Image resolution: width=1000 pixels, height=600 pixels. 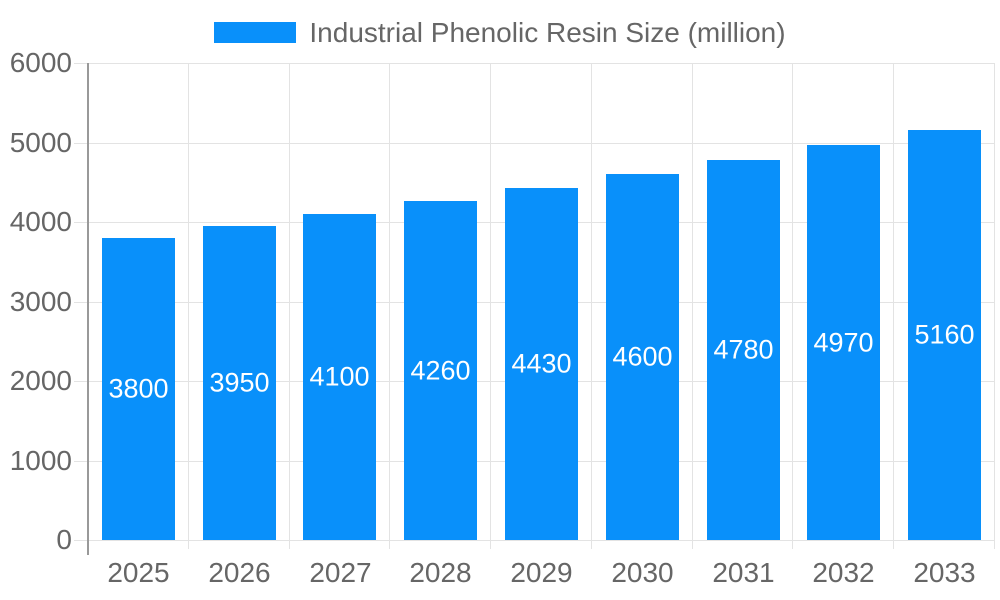 I want to click on x-tick-label-2026: 2026, so click(x=239, y=572).